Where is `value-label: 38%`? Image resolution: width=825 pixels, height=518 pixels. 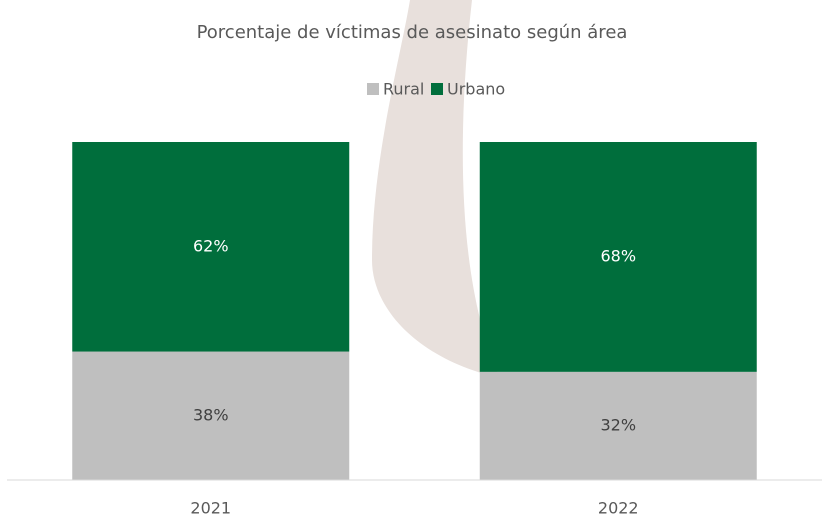 value-label: 38% is located at coordinates (211, 414).